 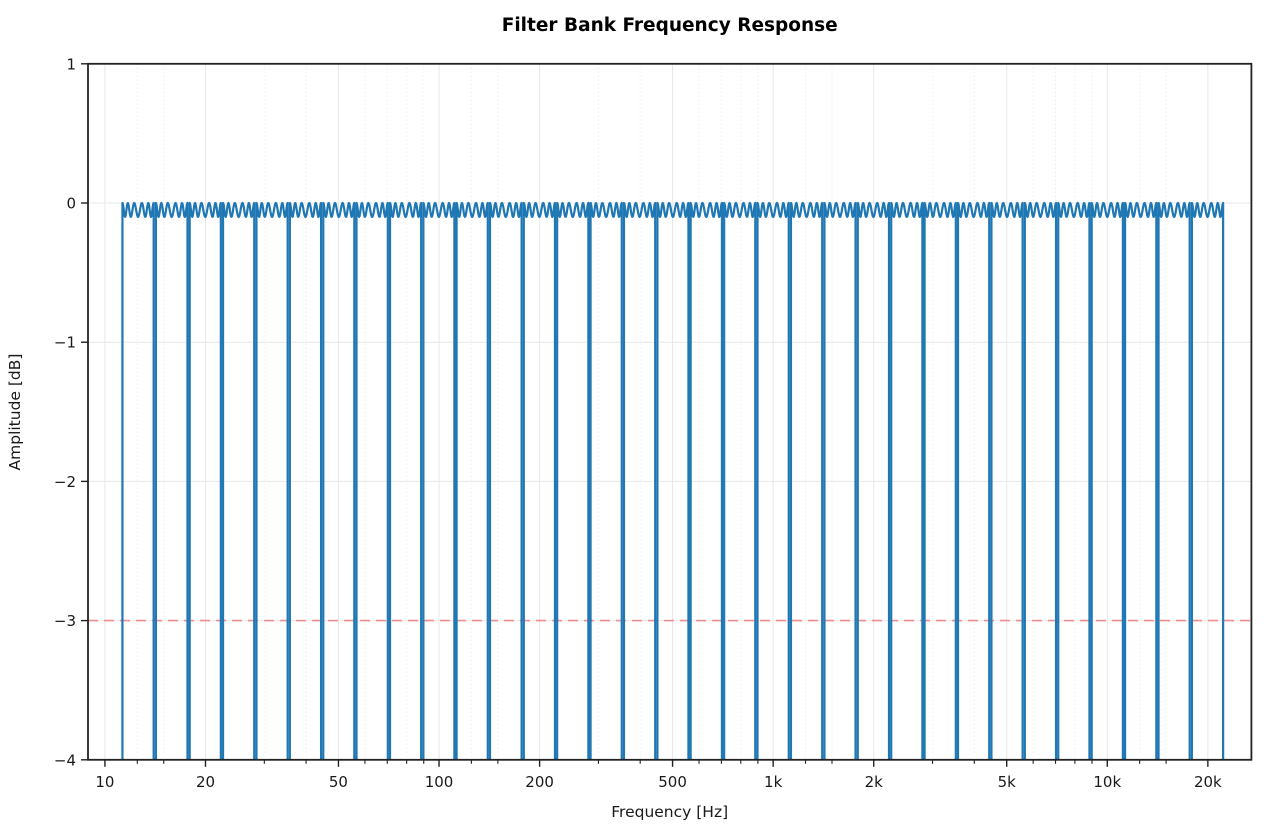 What do you see at coordinates (338, 782) in the screenshot?
I see `x-tick-label: 50` at bounding box center [338, 782].